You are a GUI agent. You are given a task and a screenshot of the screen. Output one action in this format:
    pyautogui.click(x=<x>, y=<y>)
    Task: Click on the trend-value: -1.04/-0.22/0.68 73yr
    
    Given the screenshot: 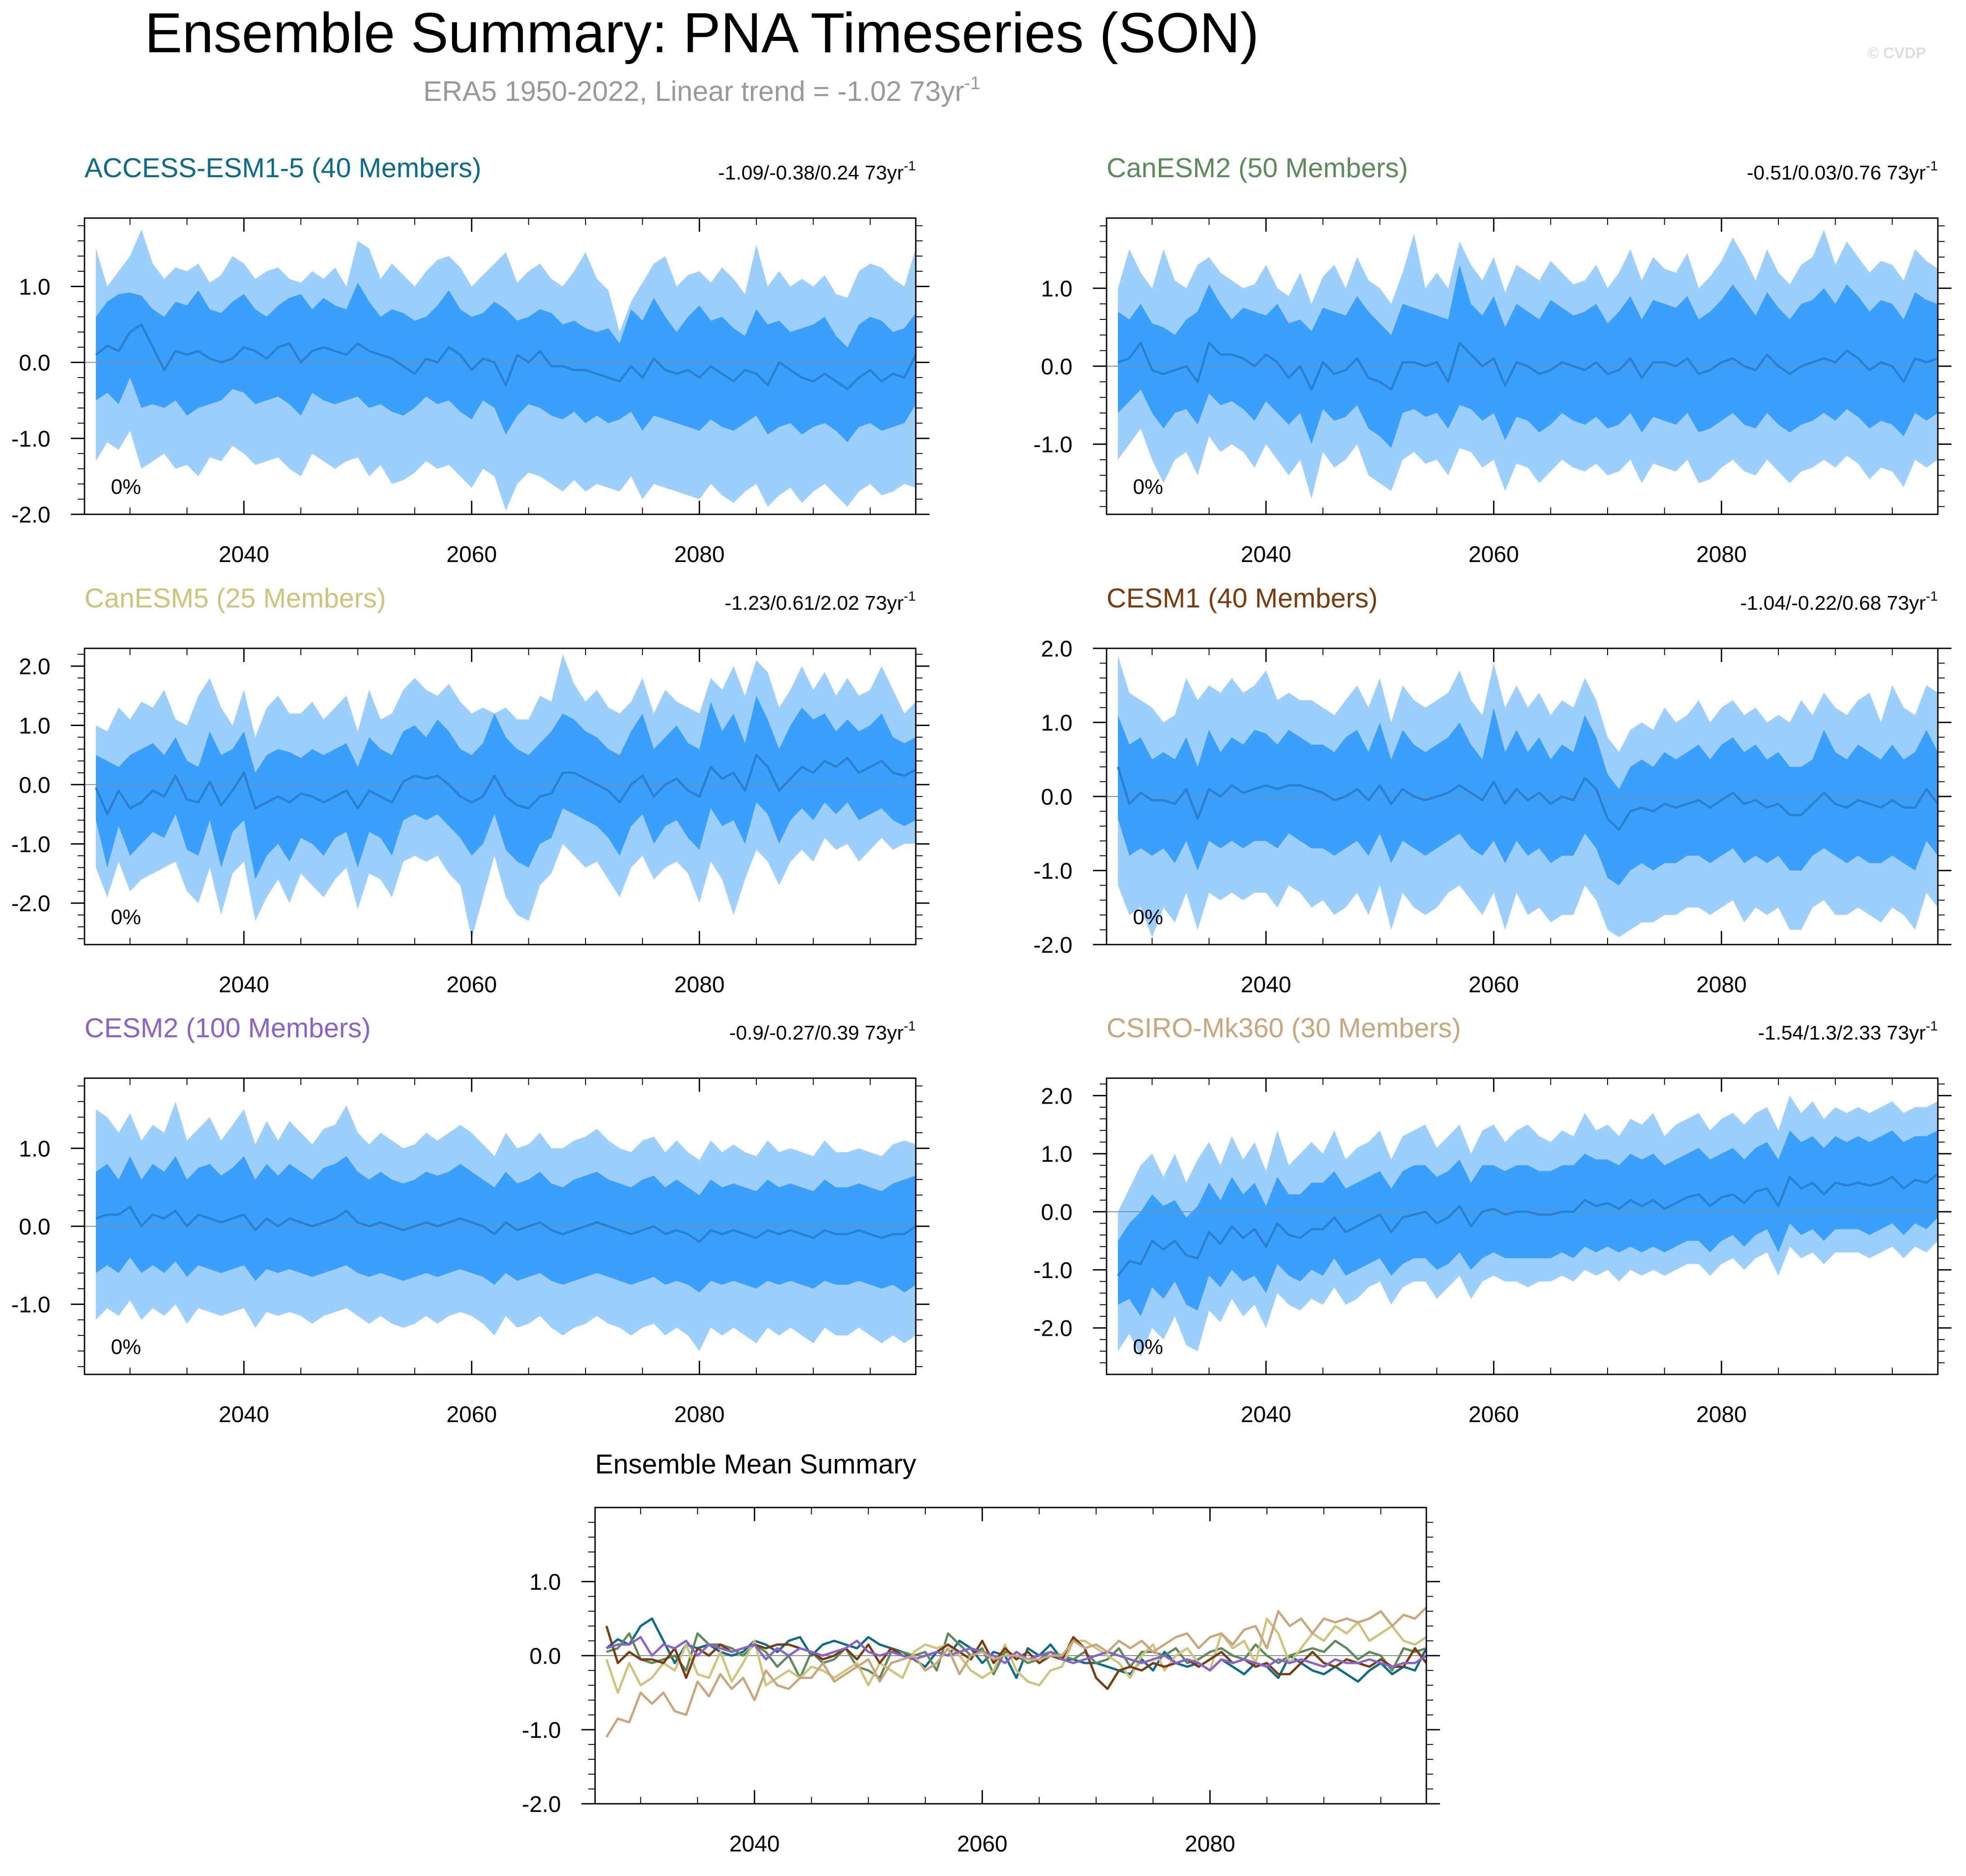 What is the action you would take?
    pyautogui.click(x=1833, y=603)
    